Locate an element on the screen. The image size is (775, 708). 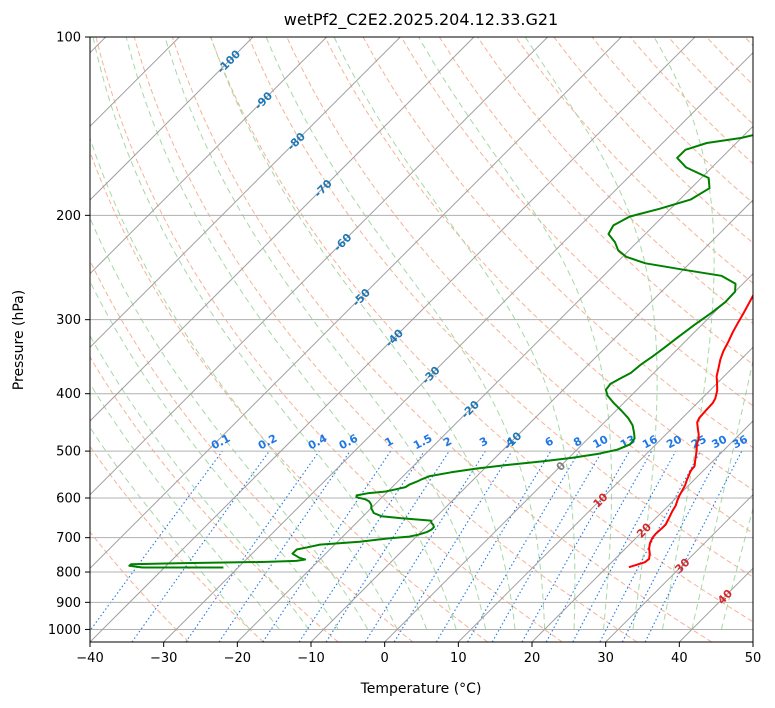
x-tick-label: 10 is located at coordinates (458, 658).